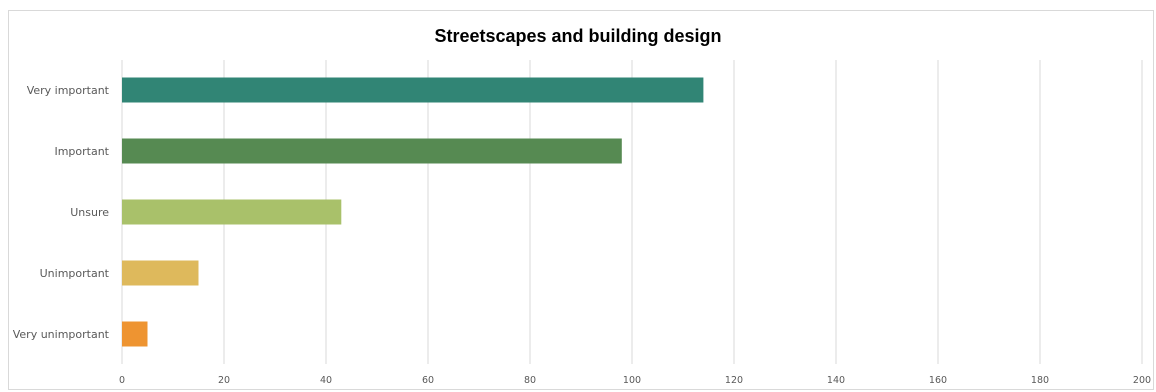 The width and height of the screenshot is (1156, 392). What do you see at coordinates (530, 380) in the screenshot?
I see `x-tick-label: 80` at bounding box center [530, 380].